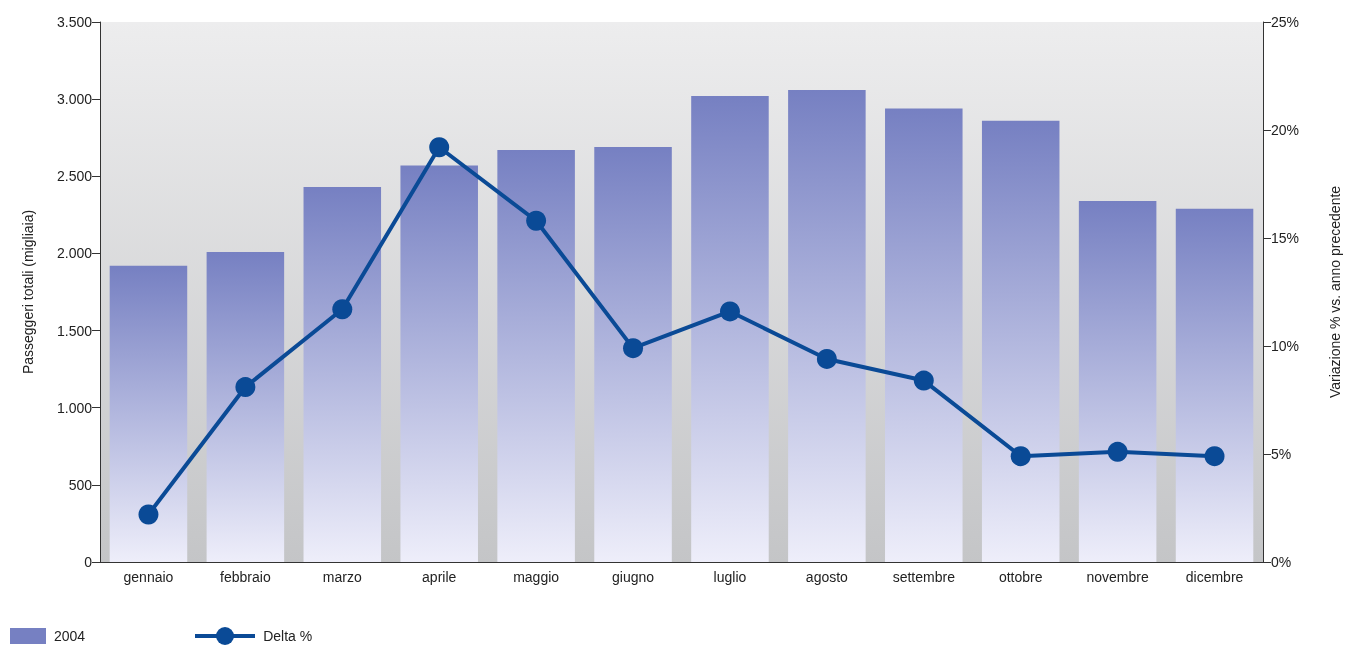 Image resolution: width=1350 pixels, height=651 pixels. I want to click on y-tick-label: 1.000, so click(74, 407).